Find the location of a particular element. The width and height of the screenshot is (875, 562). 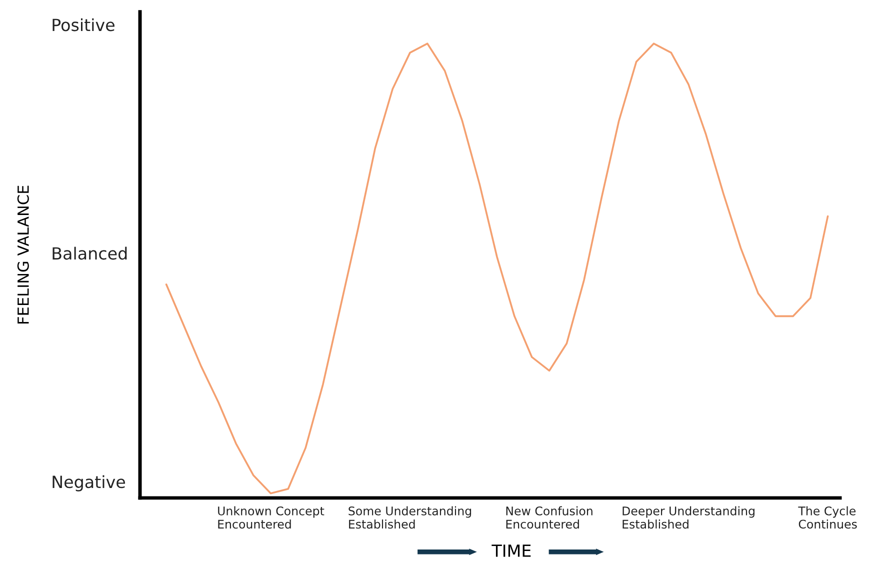

text: Positive is located at coordinates (83, 25).